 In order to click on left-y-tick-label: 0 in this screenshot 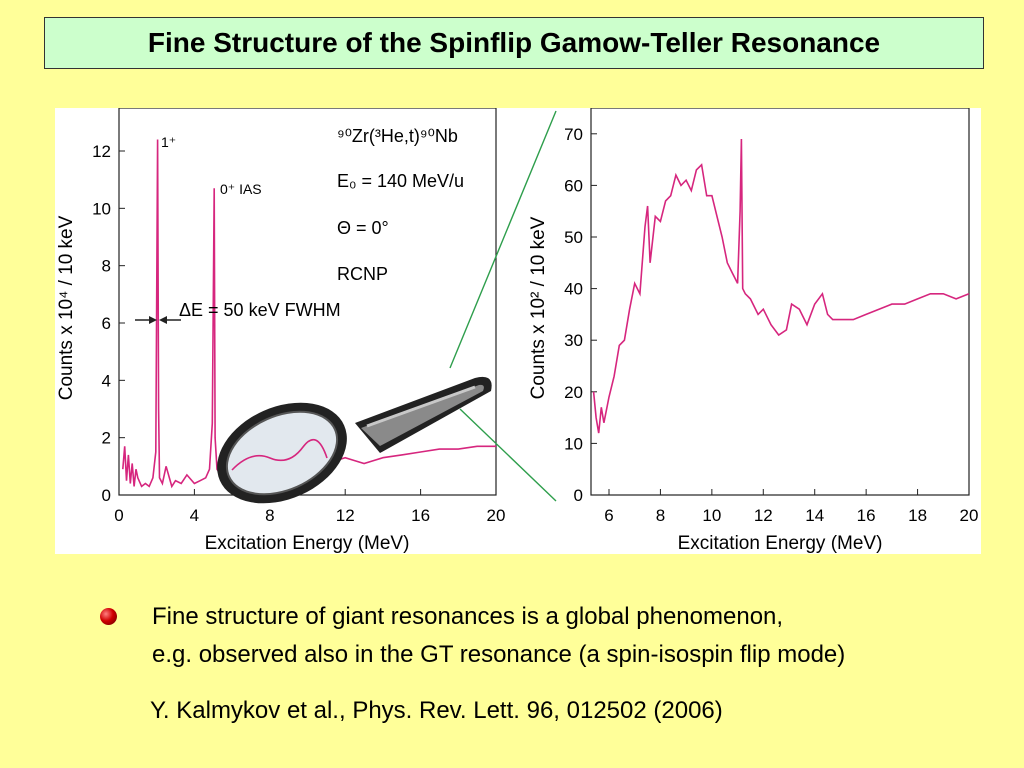, I will do `click(106, 495)`.